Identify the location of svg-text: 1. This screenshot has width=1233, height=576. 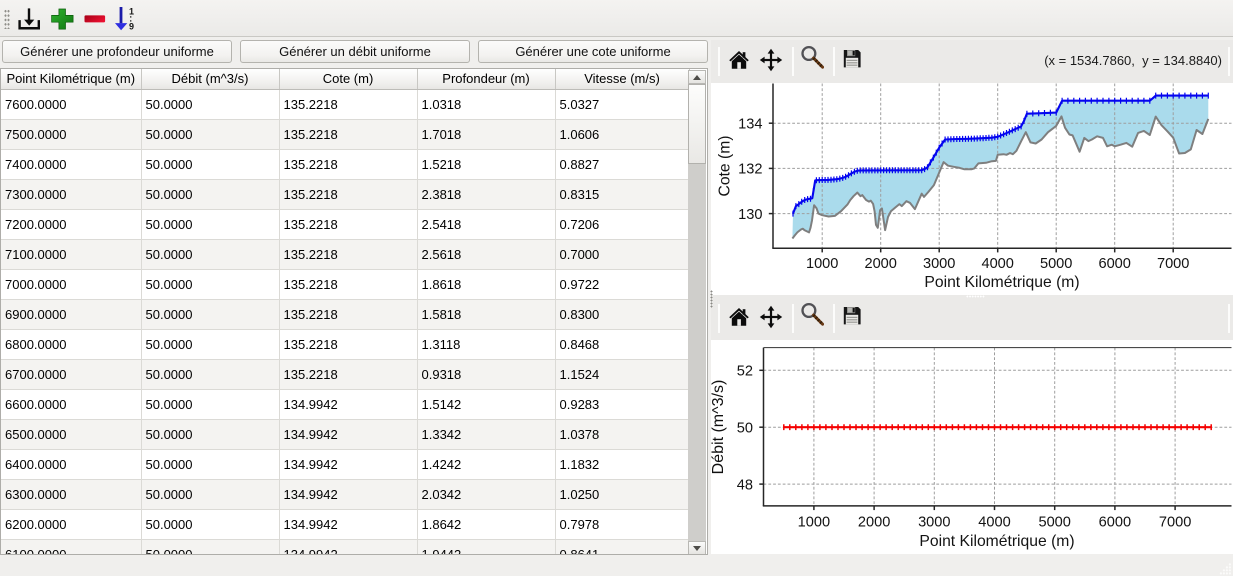
(131, 12).